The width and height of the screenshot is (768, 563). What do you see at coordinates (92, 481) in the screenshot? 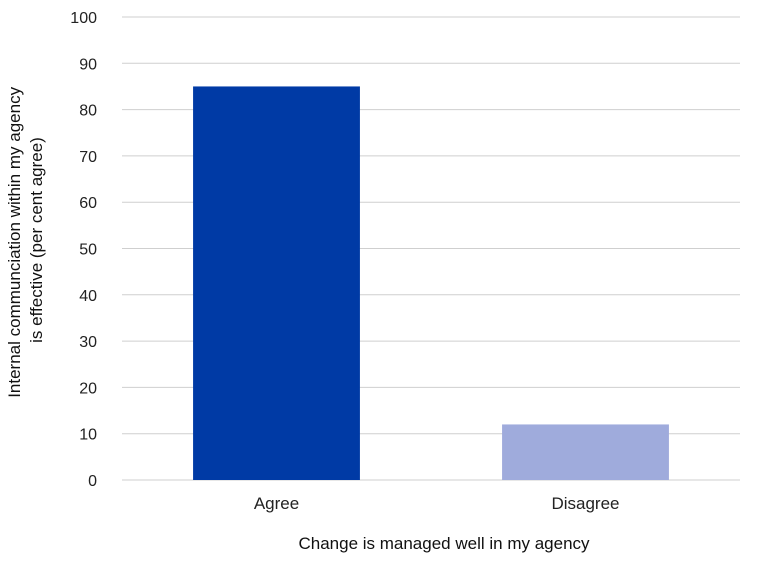
I see `y-tick-label: 0` at bounding box center [92, 481].